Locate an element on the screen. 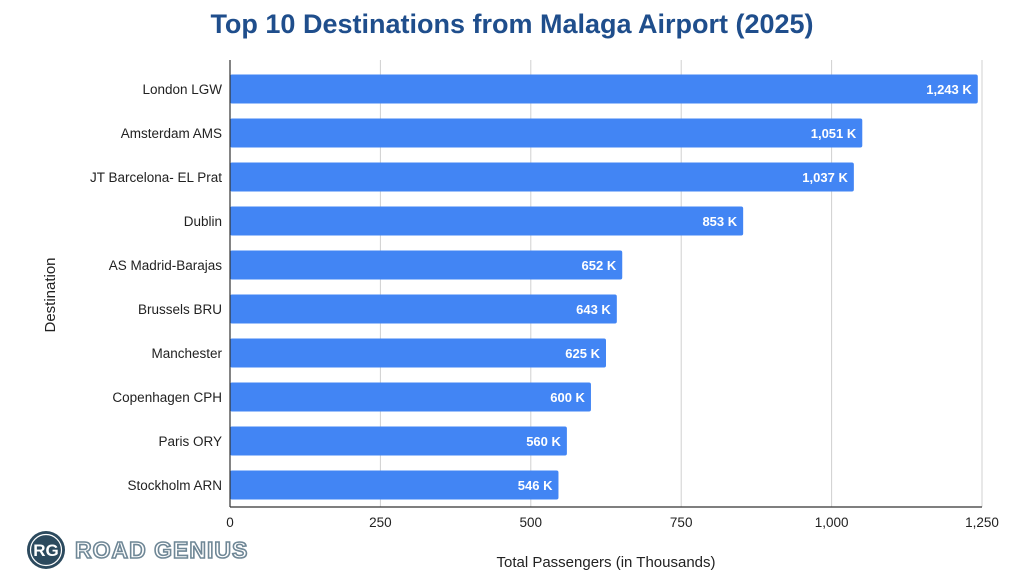  x-tick-label: 1,000 is located at coordinates (832, 522).